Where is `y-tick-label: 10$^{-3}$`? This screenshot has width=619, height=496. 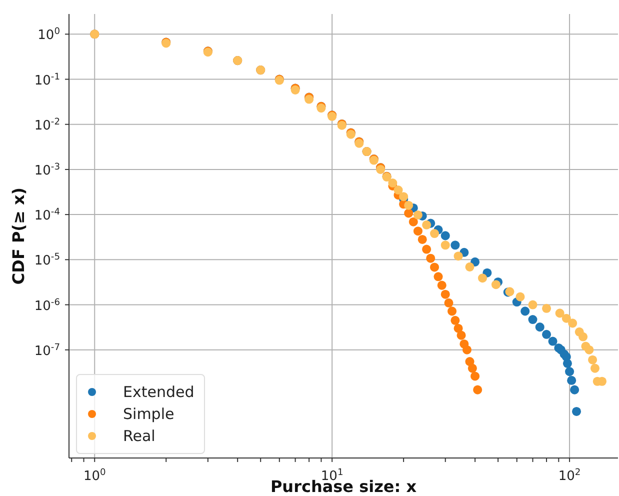
y-tick-label: 10$^{-3}$ is located at coordinates (47, 170).